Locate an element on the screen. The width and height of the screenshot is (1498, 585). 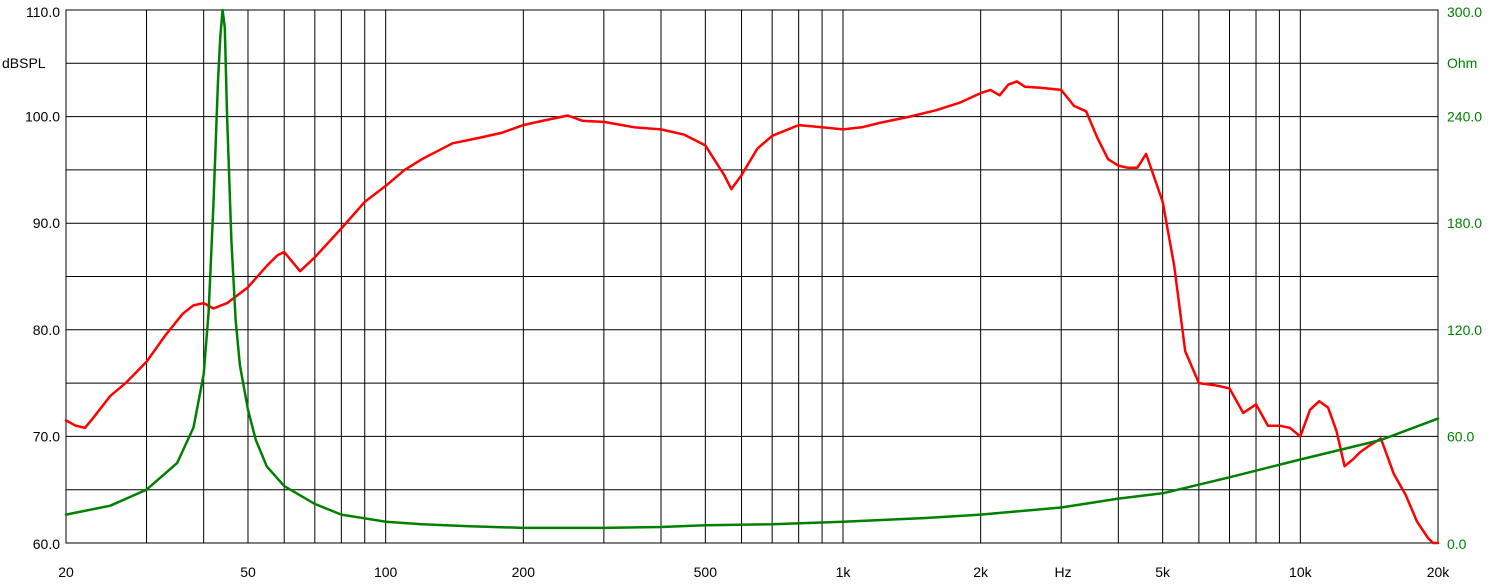
y-right-tick-label: 60.0 is located at coordinates (1460, 436).